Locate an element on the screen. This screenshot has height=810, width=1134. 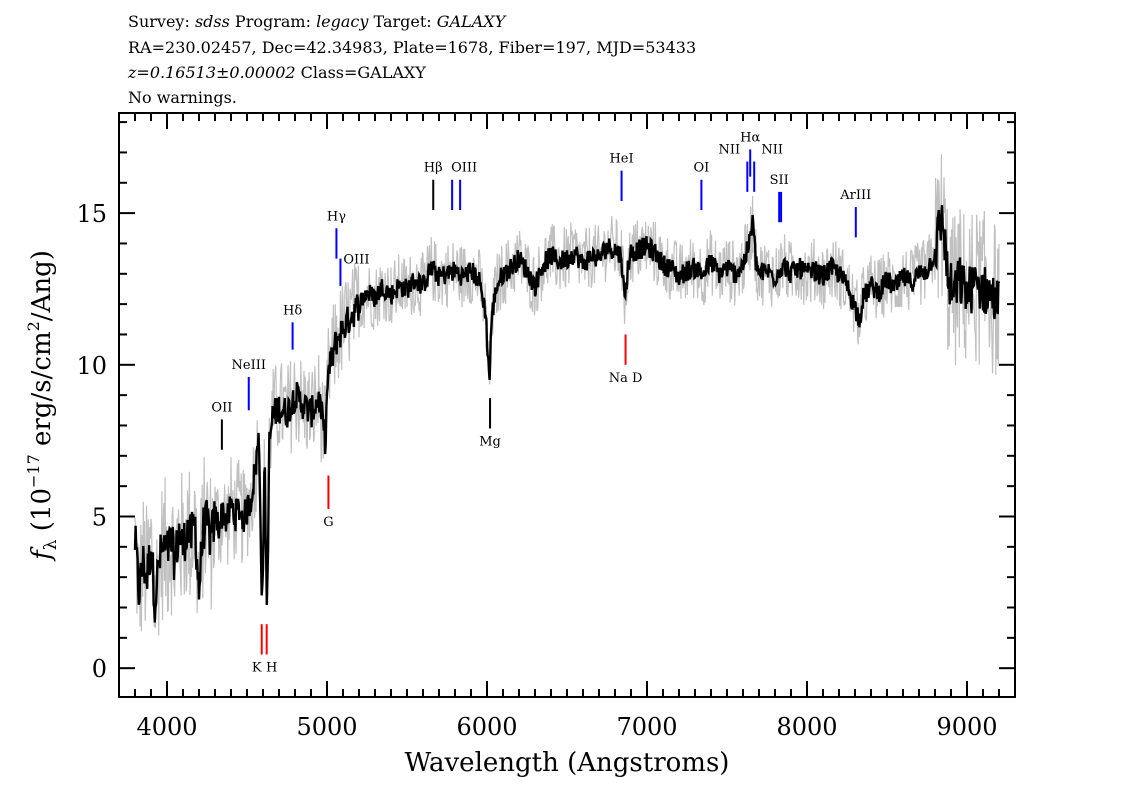
line-marker-label: SII is located at coordinates (779, 180).